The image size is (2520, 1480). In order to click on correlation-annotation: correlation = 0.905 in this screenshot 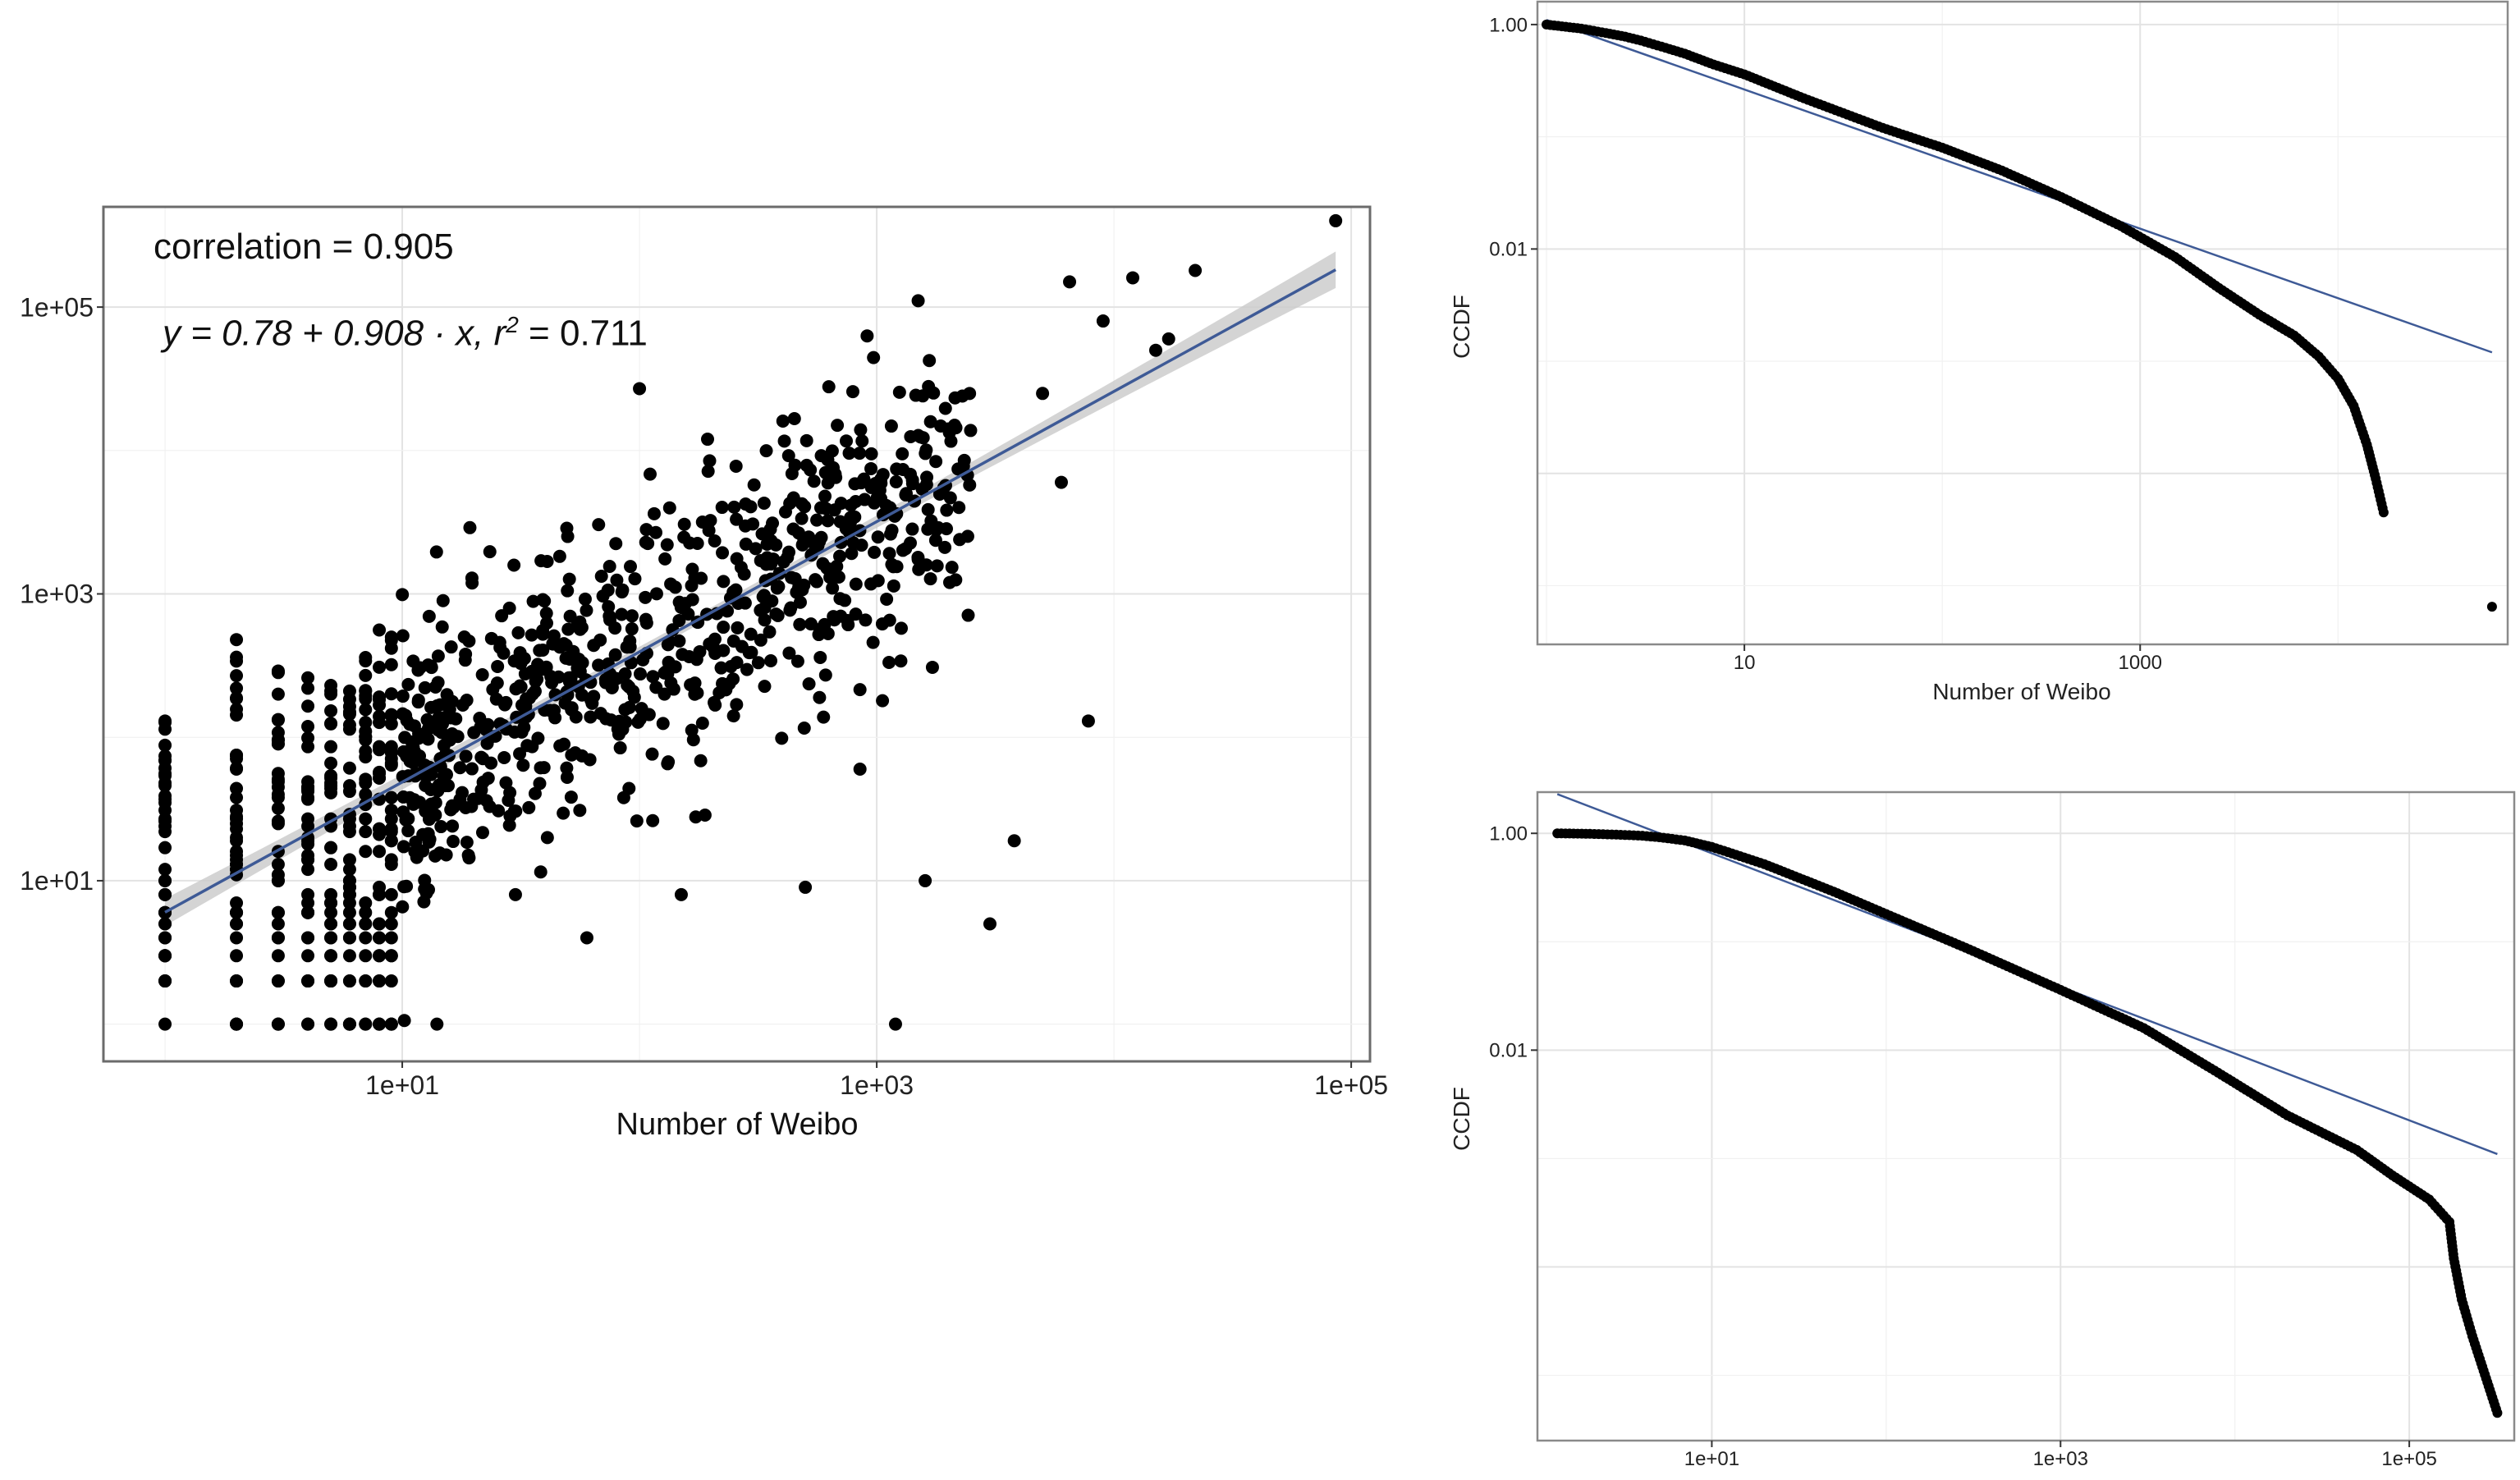, I will do `click(303, 247)`.